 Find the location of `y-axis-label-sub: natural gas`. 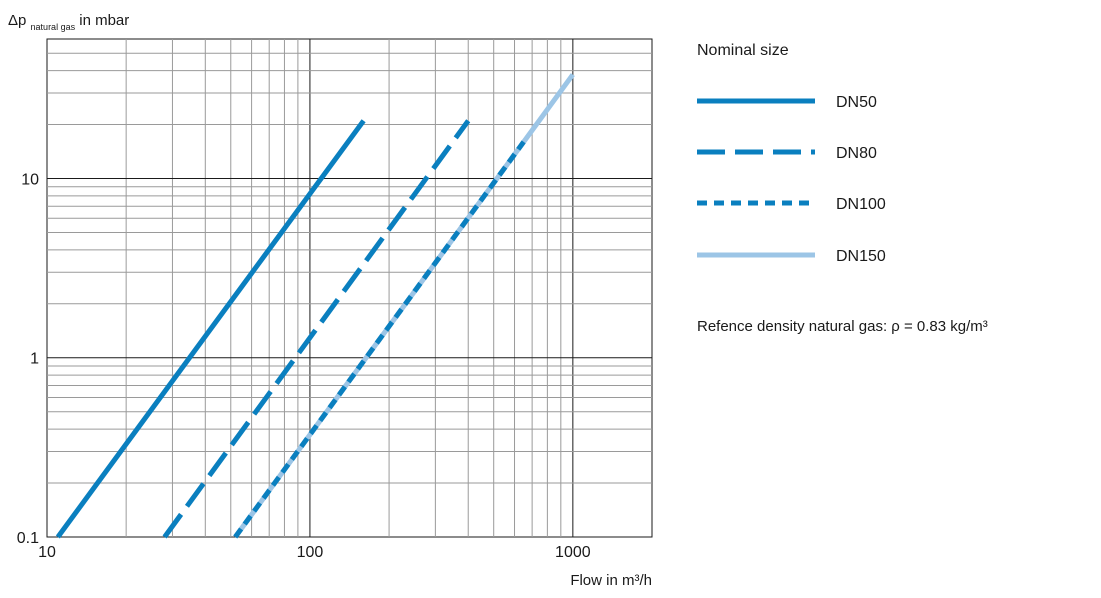

y-axis-label-sub: natural gas is located at coordinates (53, 27).